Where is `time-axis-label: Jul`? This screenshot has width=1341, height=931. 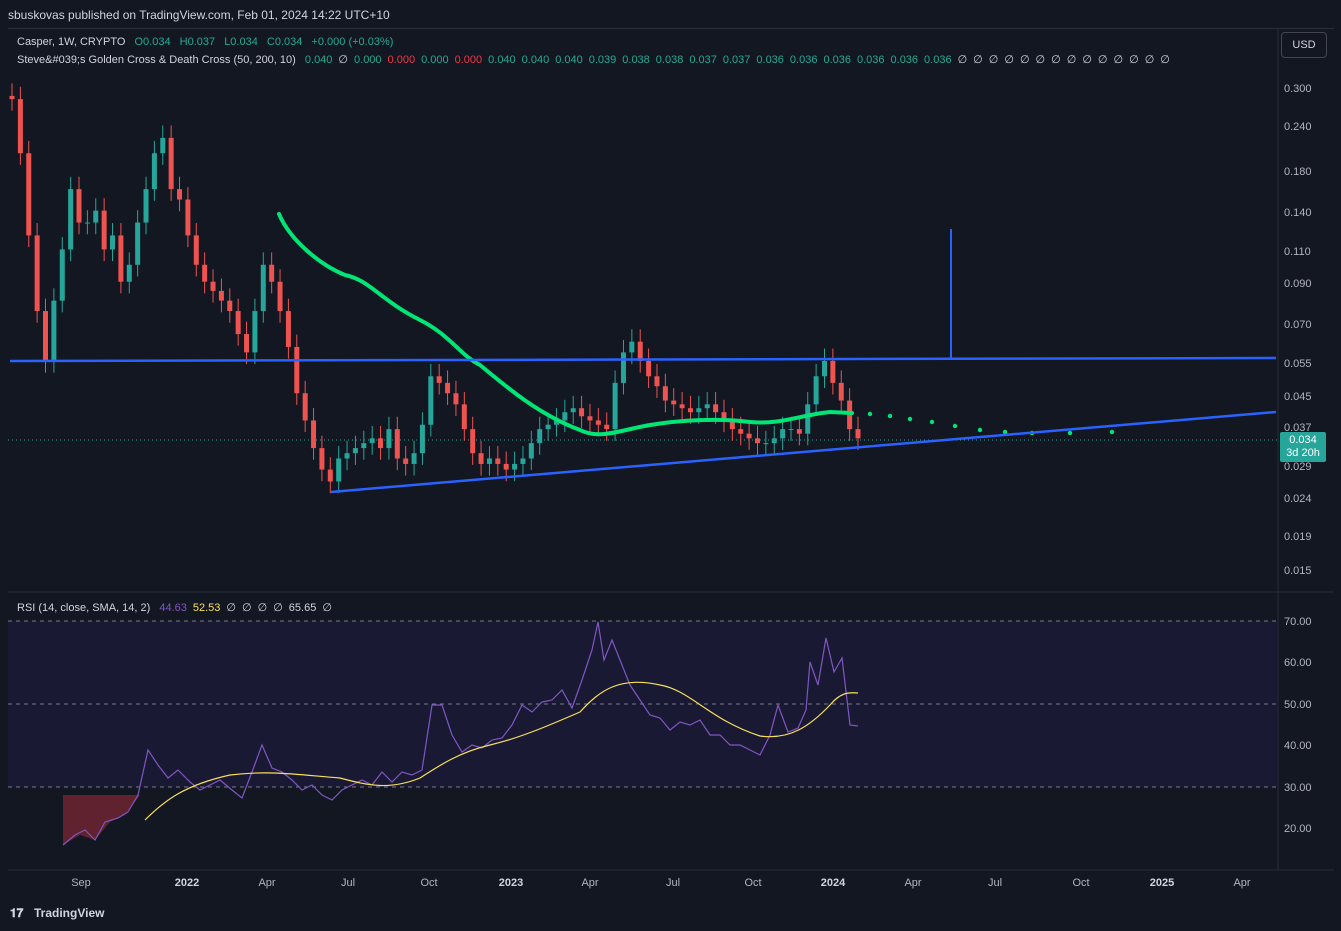 time-axis-label: Jul is located at coordinates (673, 883).